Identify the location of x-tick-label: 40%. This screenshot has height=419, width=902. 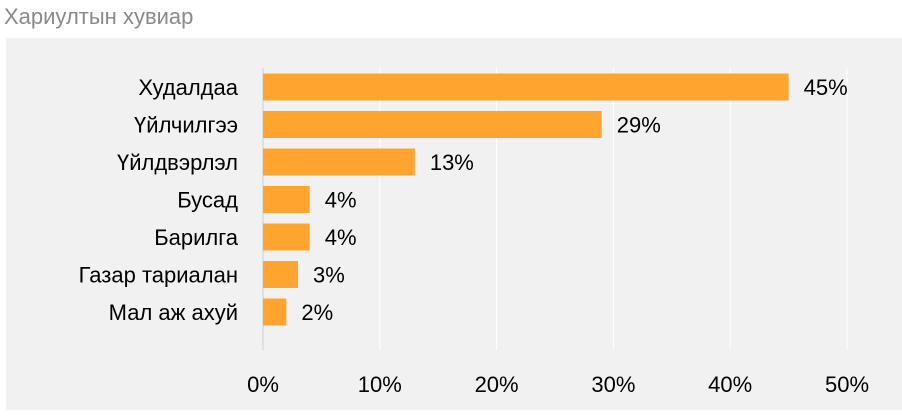
(730, 384).